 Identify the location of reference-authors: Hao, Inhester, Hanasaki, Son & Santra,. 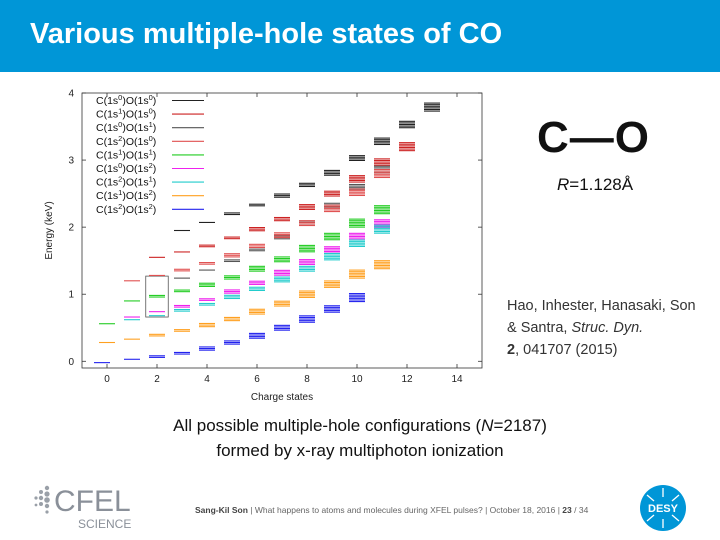
(601, 317).